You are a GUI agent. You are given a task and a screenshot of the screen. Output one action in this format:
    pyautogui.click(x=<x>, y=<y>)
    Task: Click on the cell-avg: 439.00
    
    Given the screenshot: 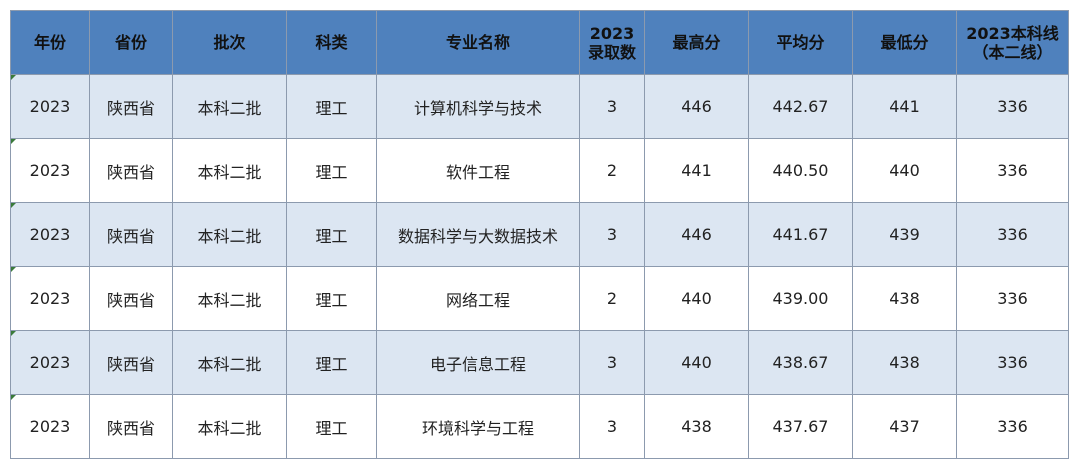 What is the action you would take?
    pyautogui.click(x=800, y=298)
    